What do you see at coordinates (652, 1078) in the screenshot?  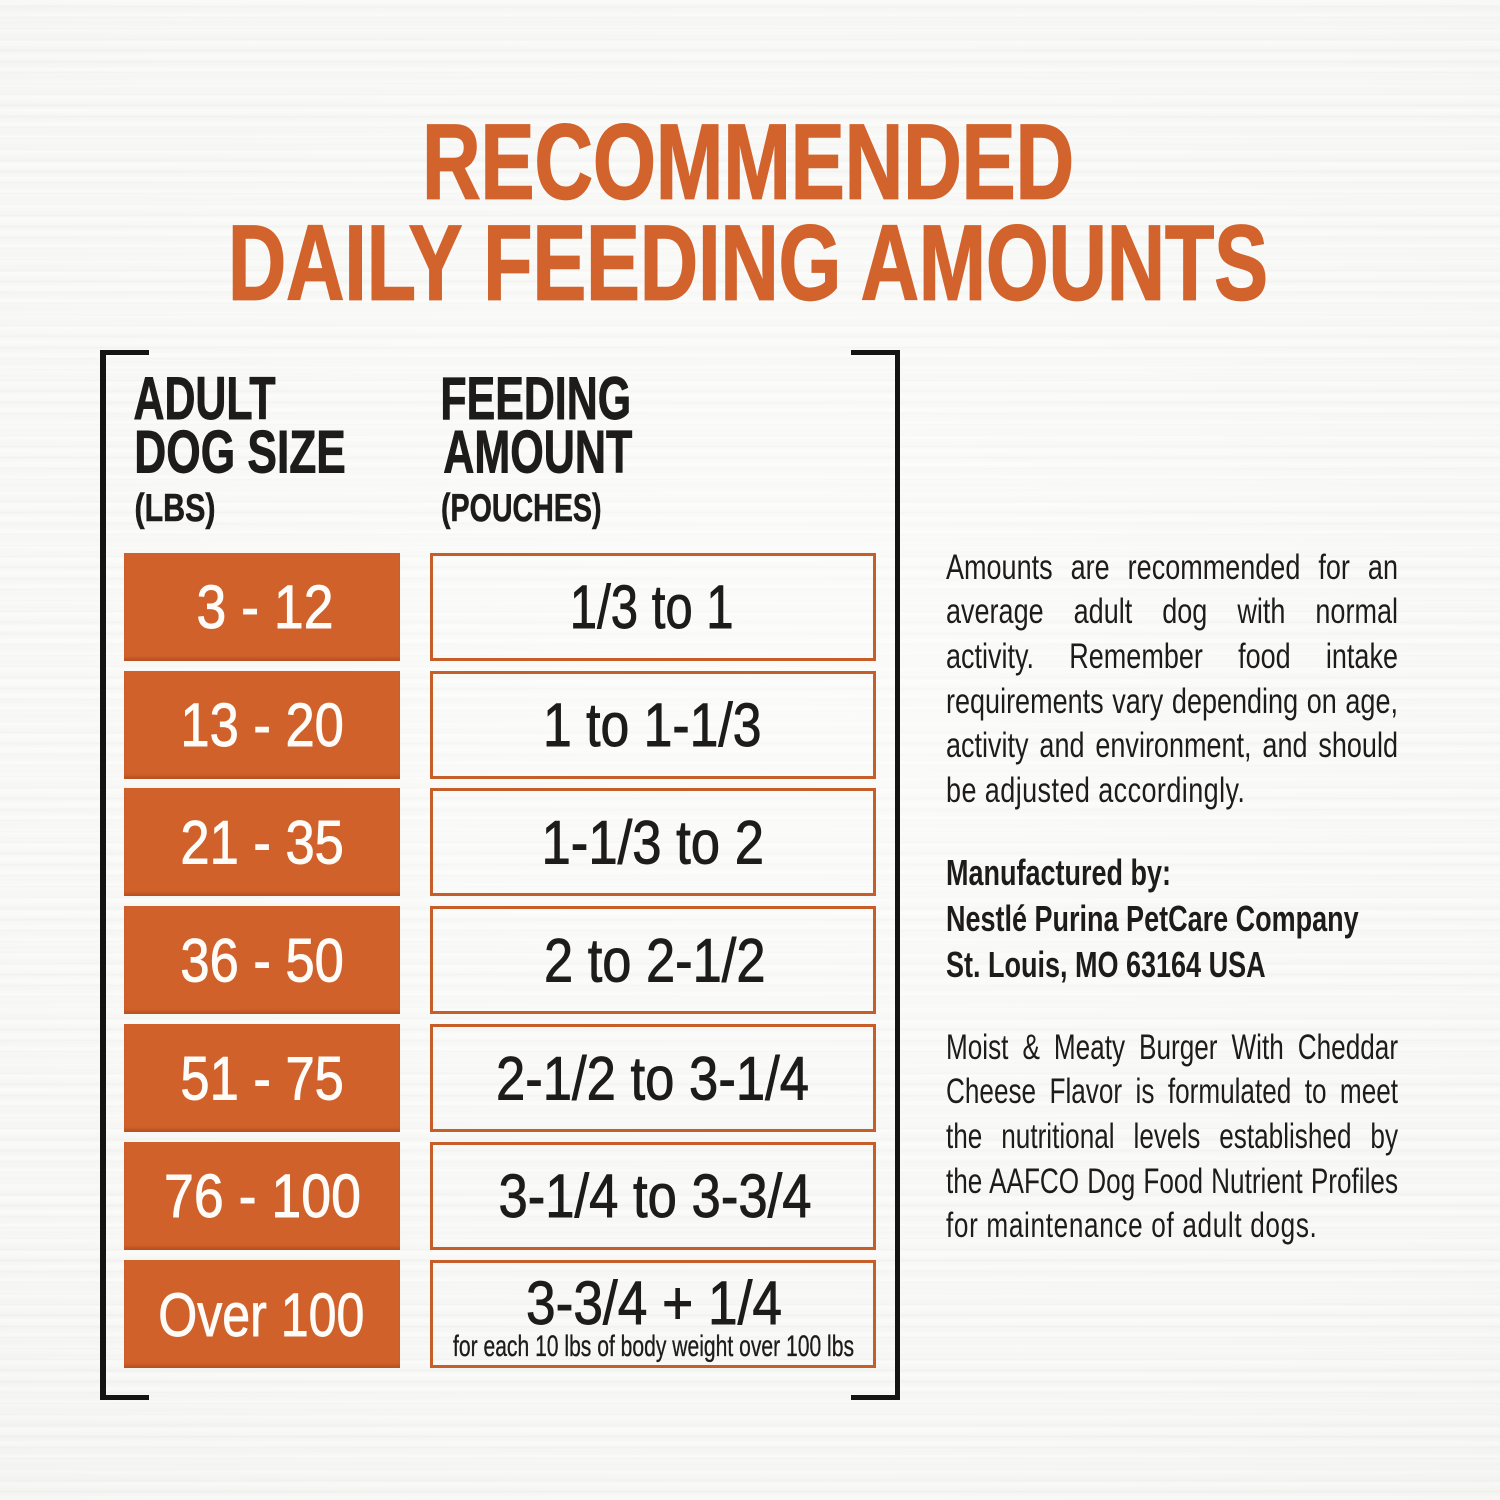 I see `svg-text: 2-1/2 to 3-1/4` at bounding box center [652, 1078].